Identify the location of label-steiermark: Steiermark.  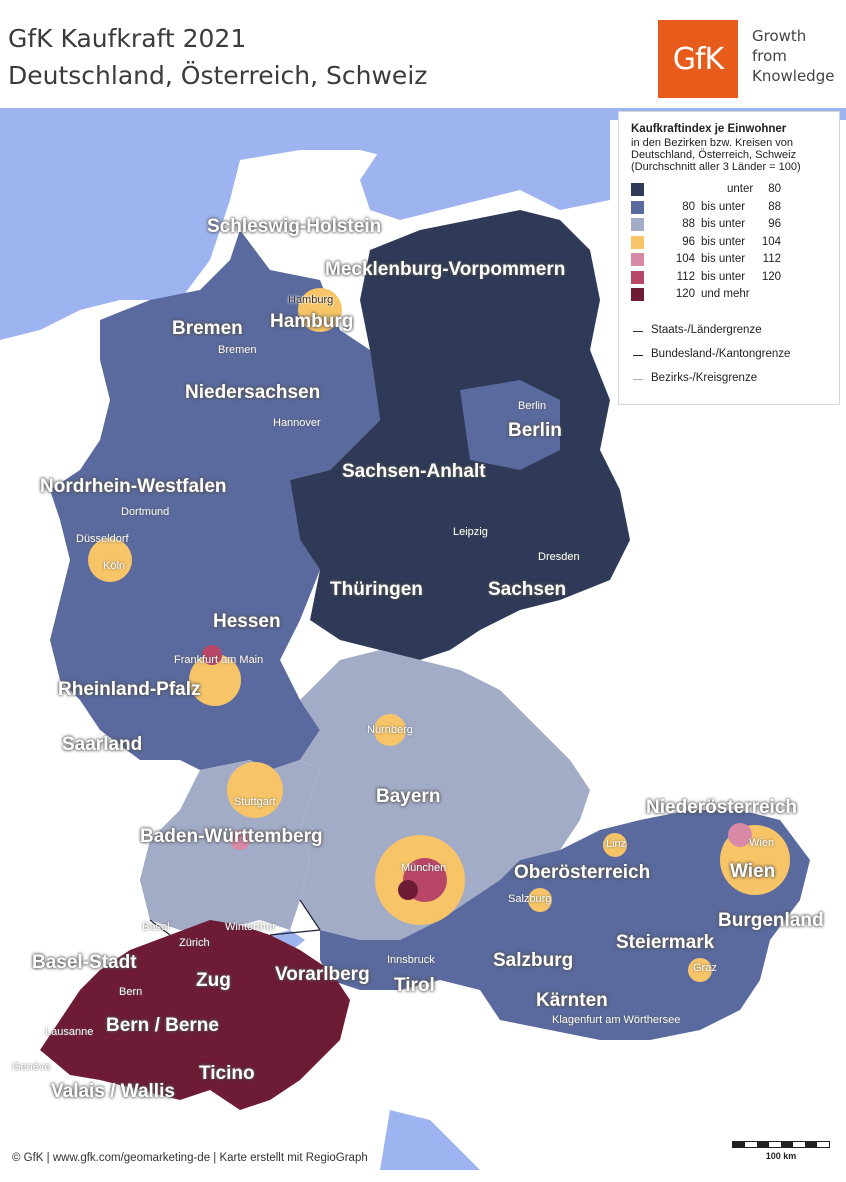
(665, 942).